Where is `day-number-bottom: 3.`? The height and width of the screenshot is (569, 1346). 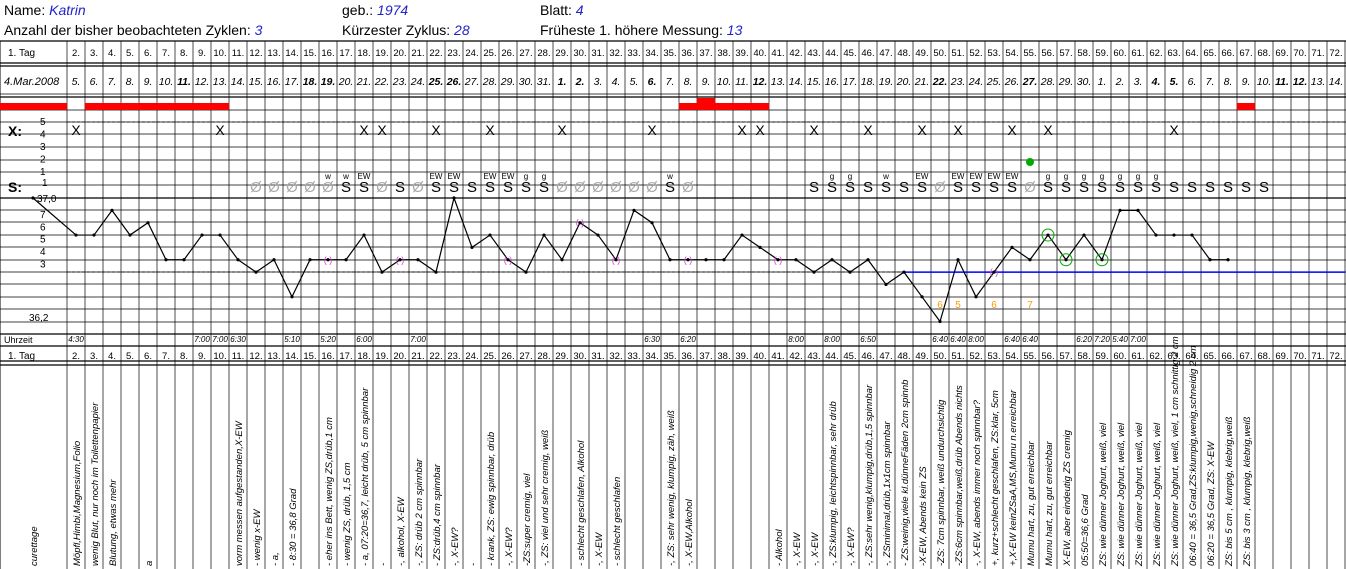 day-number-bottom: 3. is located at coordinates (94, 356).